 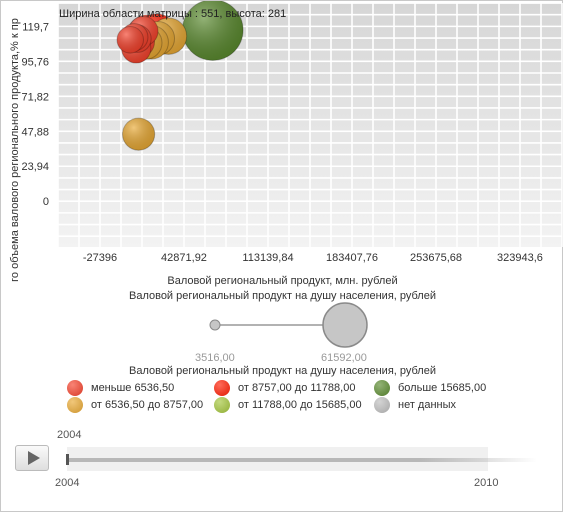 I want to click on size-legend: 3516,00 61592,00, so click(x=288, y=334).